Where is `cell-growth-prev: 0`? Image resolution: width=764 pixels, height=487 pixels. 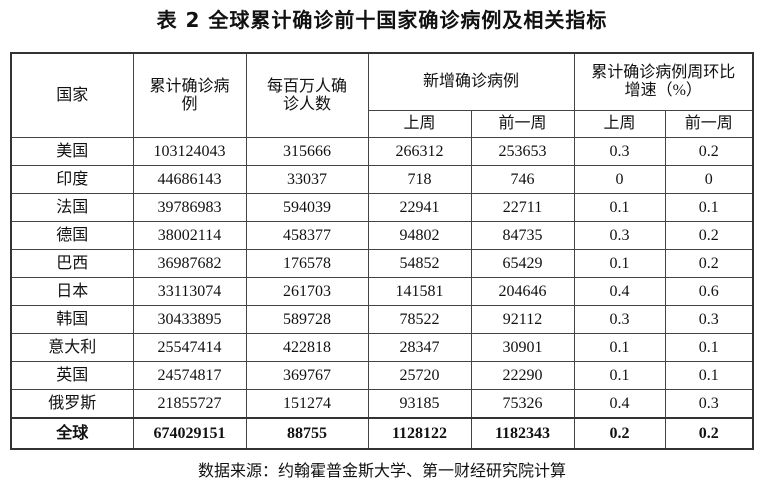
cell-growth-prev: 0 is located at coordinates (709, 179).